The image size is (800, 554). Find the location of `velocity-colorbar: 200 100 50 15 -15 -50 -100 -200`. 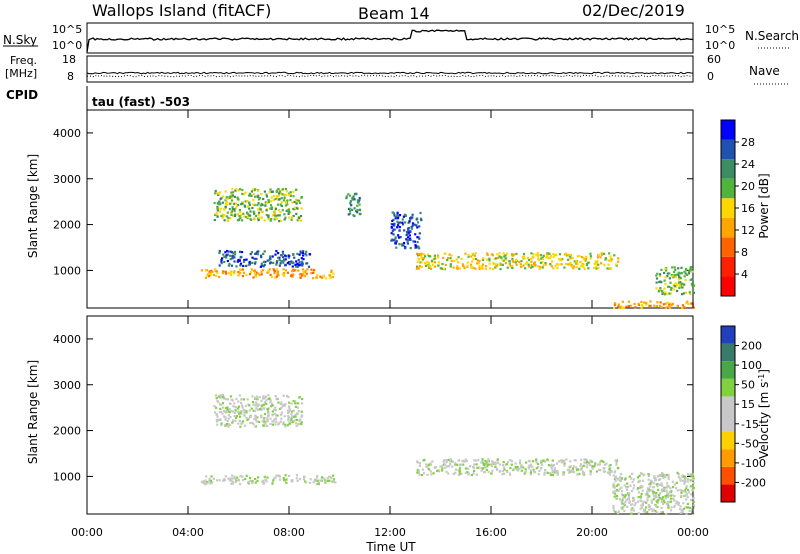

velocity-colorbar: 200 100 50 15 -15 -50 -100 -200 is located at coordinates (743, 414).